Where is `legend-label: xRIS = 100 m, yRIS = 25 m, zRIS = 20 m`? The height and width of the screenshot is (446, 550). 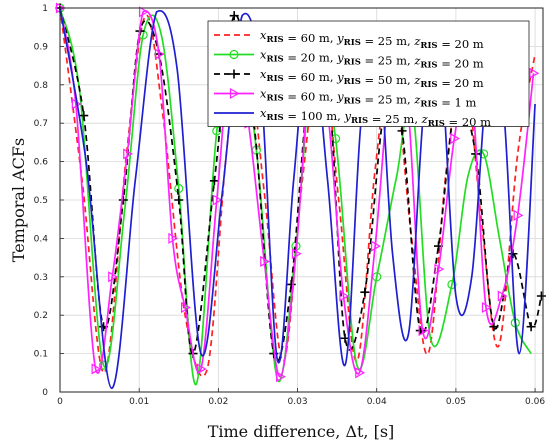
legend-label: xRIS = 100 m, yRIS = 25 m, zRIS = 20 m is located at coordinates (375, 117).